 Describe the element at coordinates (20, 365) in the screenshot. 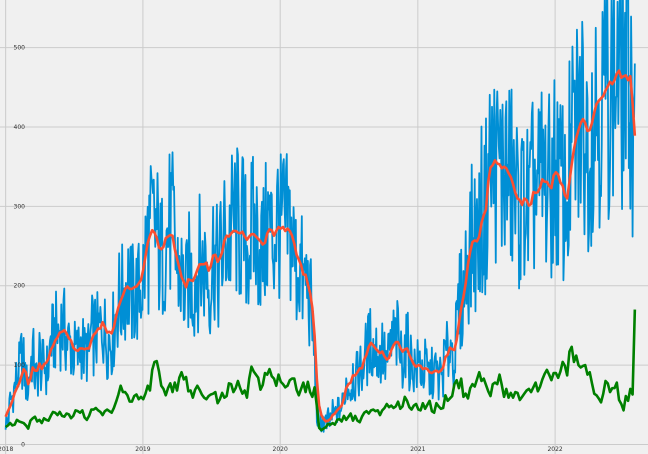

I see `y-tick-label: 100` at that location.